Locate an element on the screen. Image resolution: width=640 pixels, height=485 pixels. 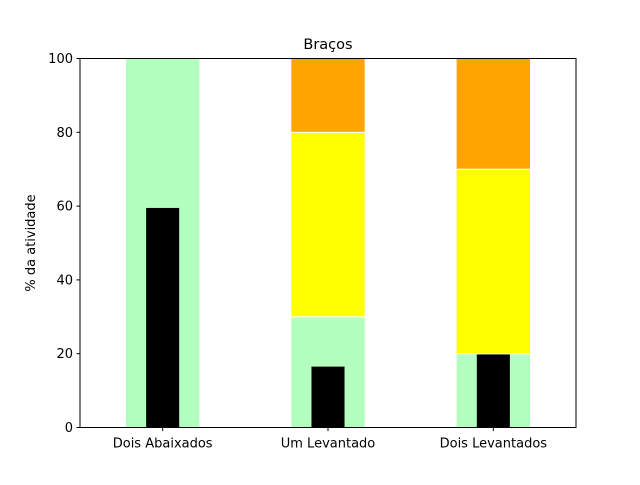
y-tick-label: 60 is located at coordinates (64, 207).